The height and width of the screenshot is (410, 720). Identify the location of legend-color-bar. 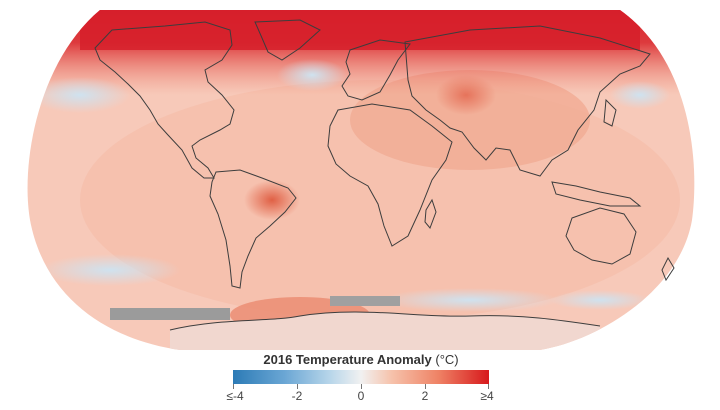
(361, 379).